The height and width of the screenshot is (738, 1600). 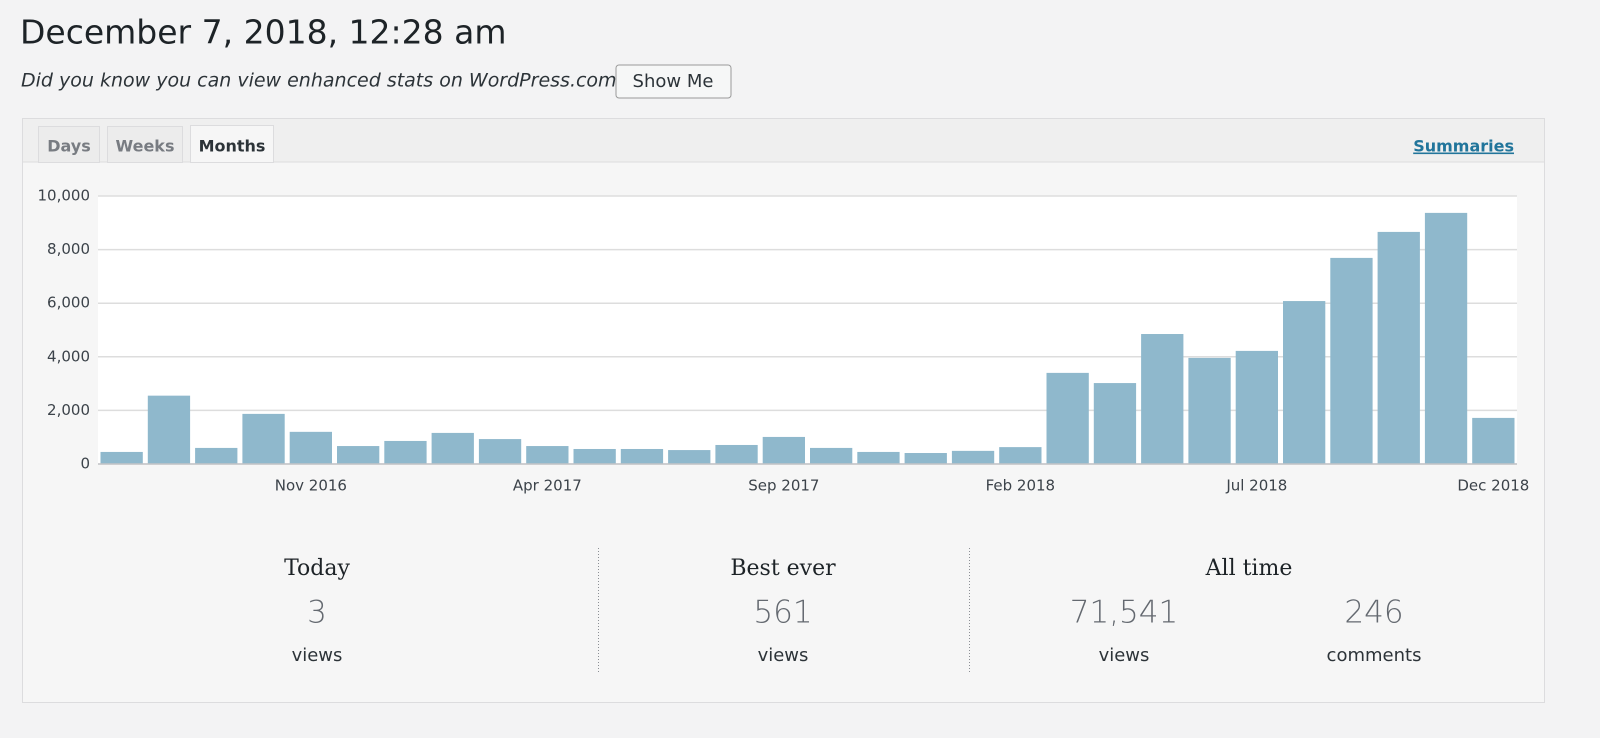 I want to click on show-me-button: Show Me, so click(x=673, y=81).